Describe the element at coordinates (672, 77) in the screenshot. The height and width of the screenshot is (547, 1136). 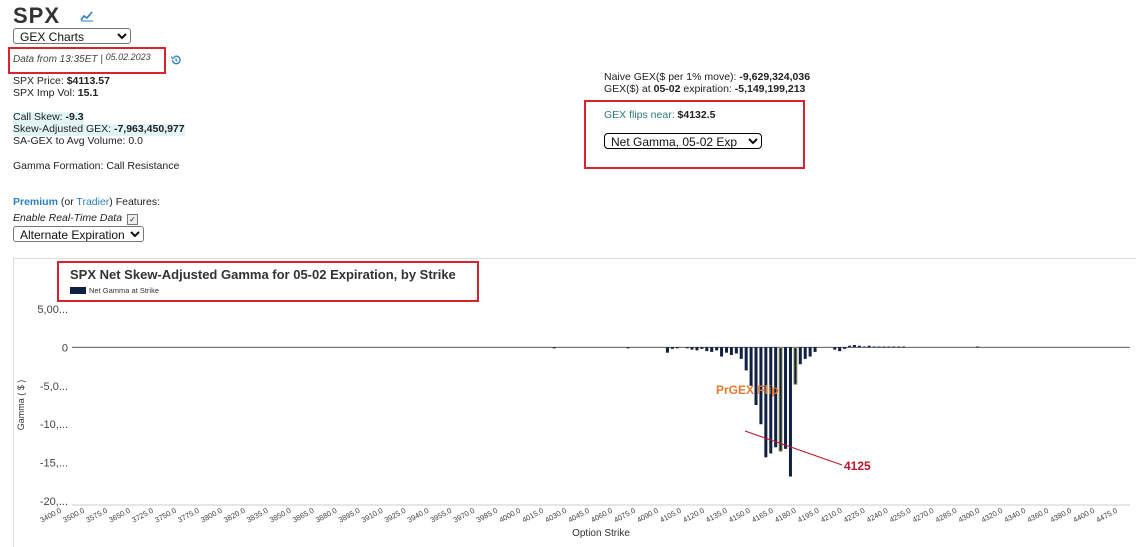
I see `naive-gex-label: Naive GEX($ per 1% move):` at that location.